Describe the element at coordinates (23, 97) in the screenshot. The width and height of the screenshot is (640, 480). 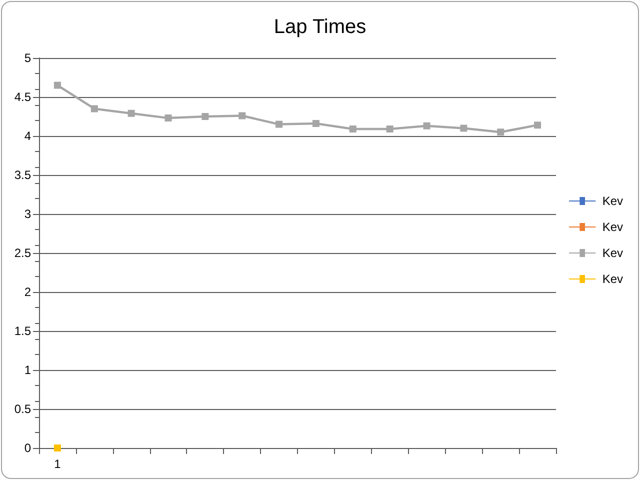
I see `y-tick-label: 4.5` at that location.